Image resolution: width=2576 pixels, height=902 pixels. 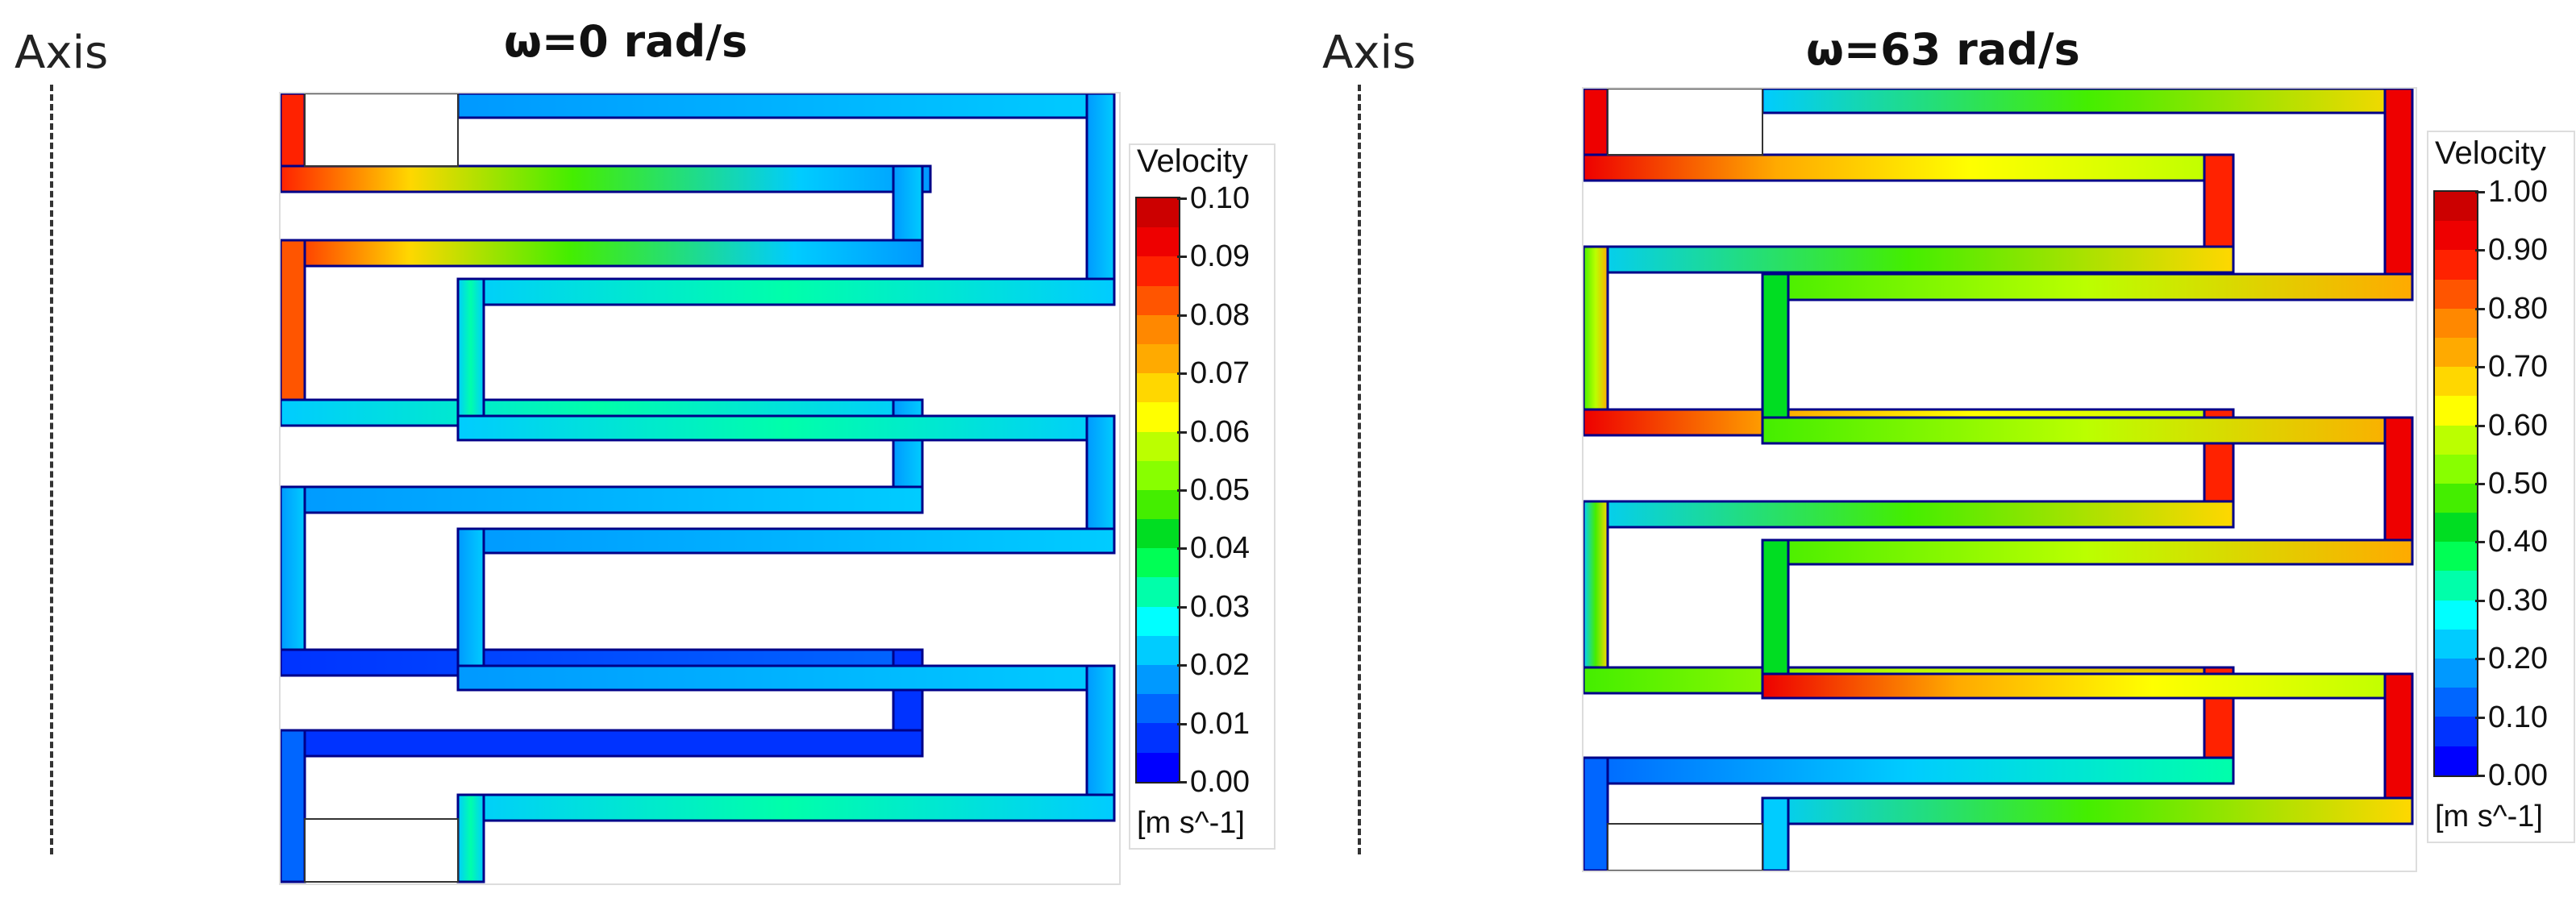 I want to click on legend-tick-label: 0.30, so click(x=2518, y=600).